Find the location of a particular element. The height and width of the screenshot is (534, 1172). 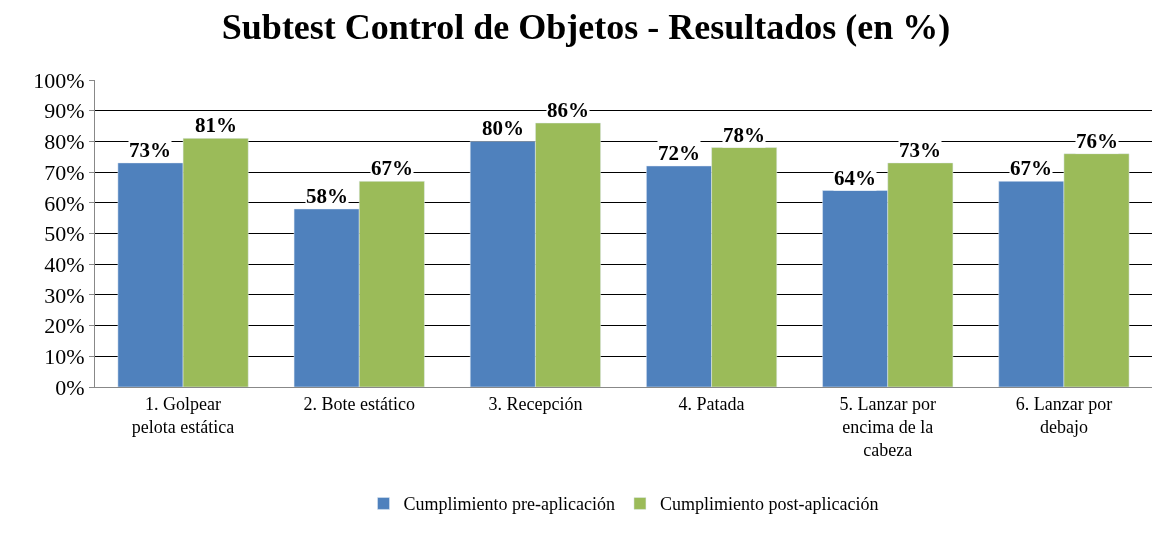

x-tick-label: 5. Lanzar por encima de la cabeza is located at coordinates (887, 427).